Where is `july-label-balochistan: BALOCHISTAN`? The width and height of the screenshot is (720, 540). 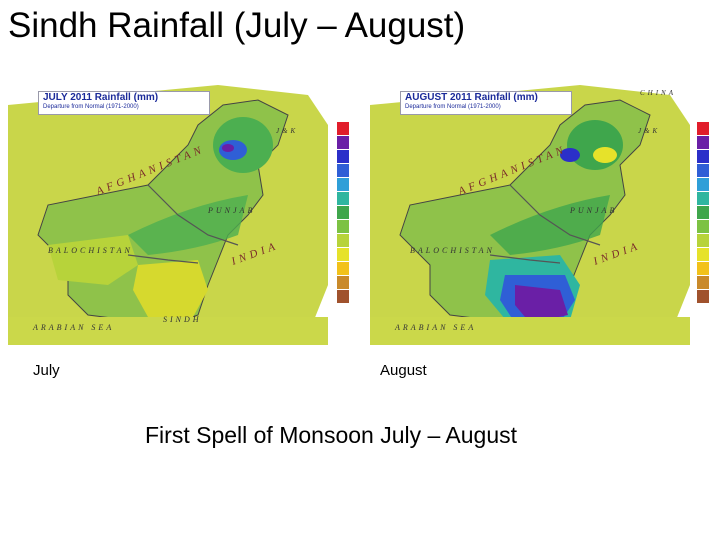
july-label-balochistan: BALOCHISTAN is located at coordinates (90, 250).